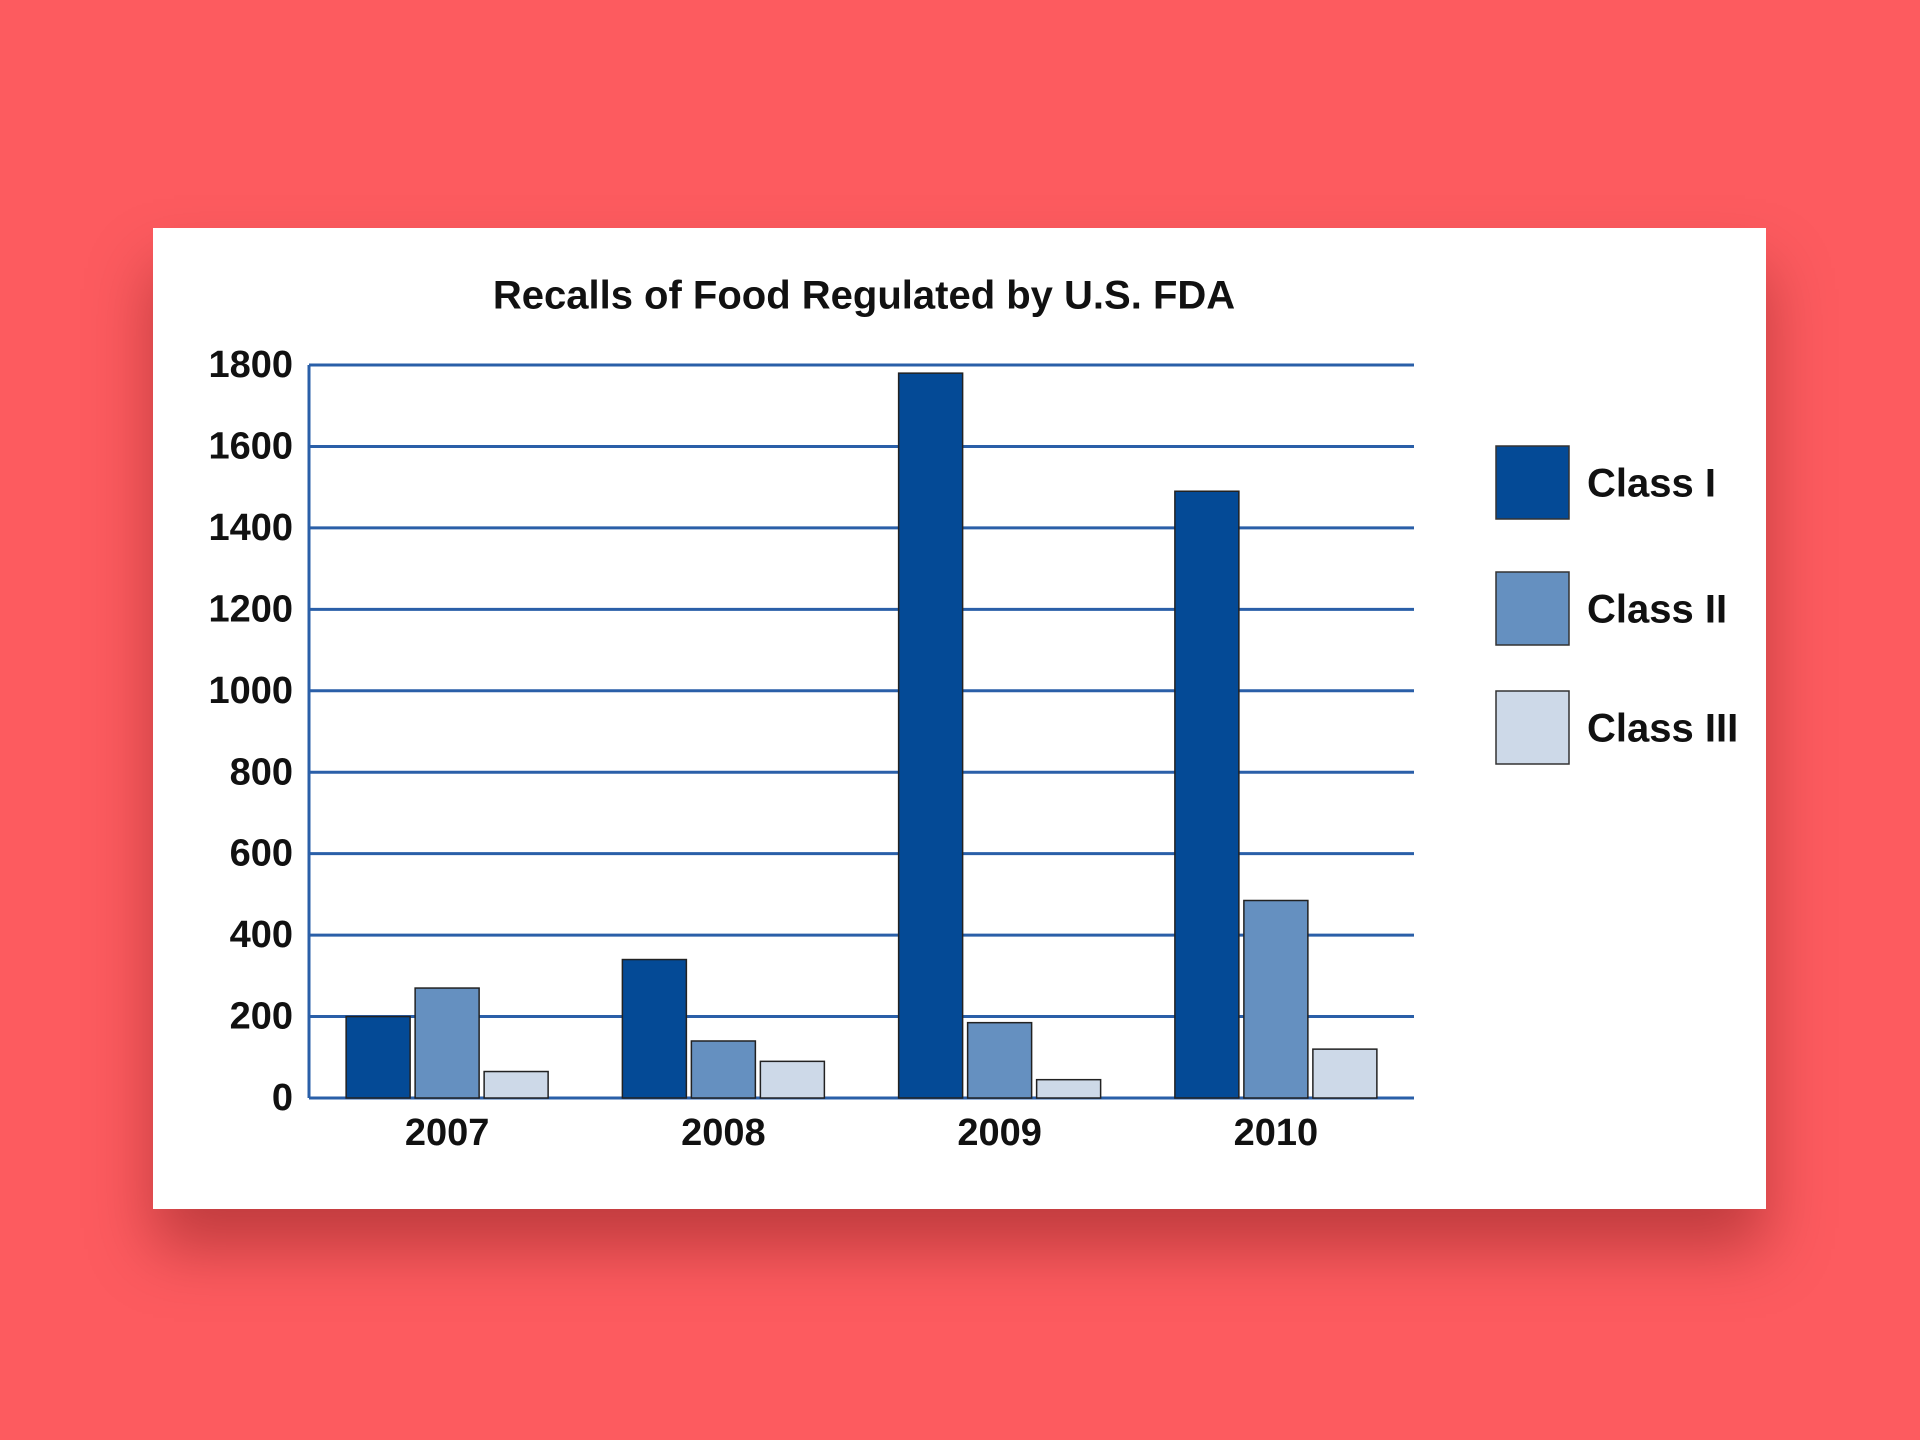  I want to click on x-tick-label: 2008, so click(723, 1133).